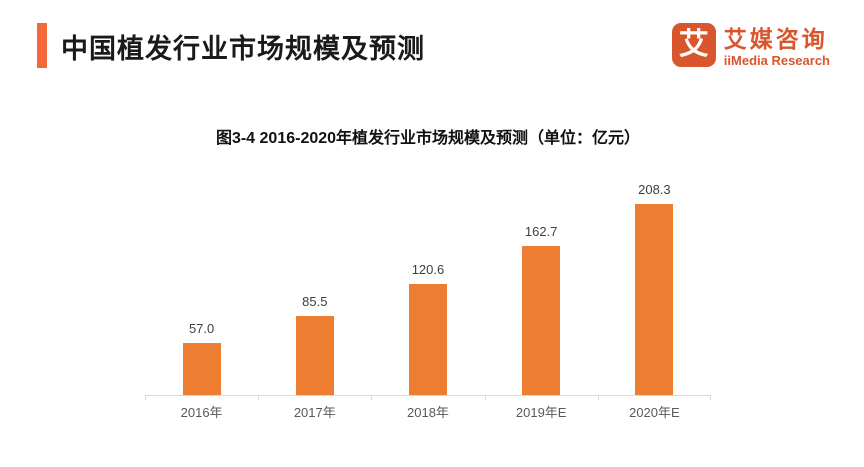  What do you see at coordinates (243, 49) in the screenshot?
I see `page-title: 中国植发行业市场规模及预测` at bounding box center [243, 49].